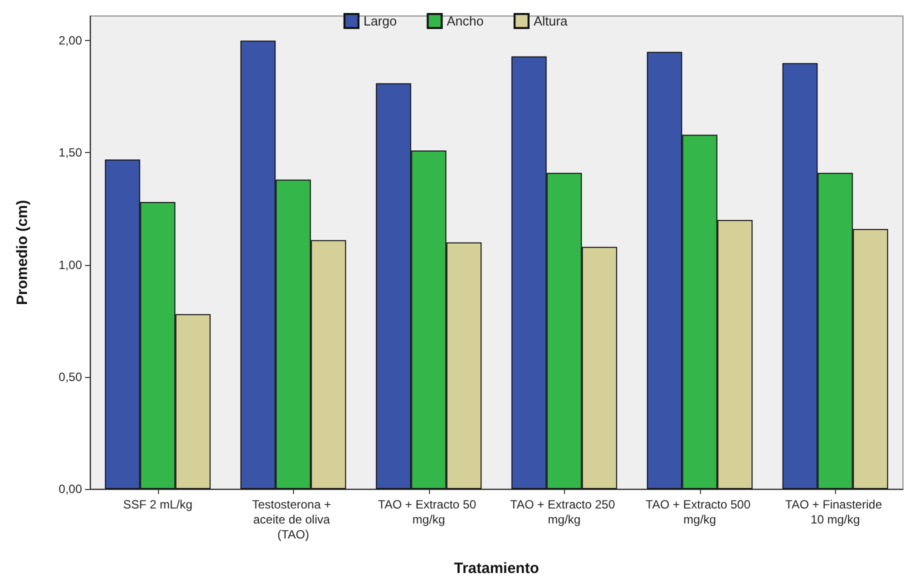 The image size is (911, 586). What do you see at coordinates (293, 520) in the screenshot?
I see `x-tick-label: Testosterona + aceite de oliva (TAO)` at bounding box center [293, 520].